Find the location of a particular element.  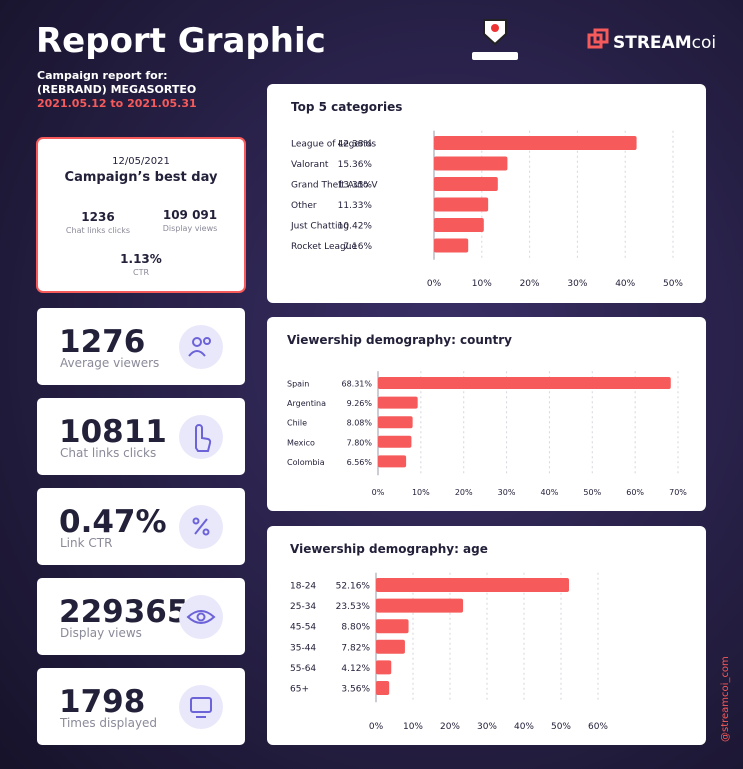

value-label: 4.12% is located at coordinates (355, 669).